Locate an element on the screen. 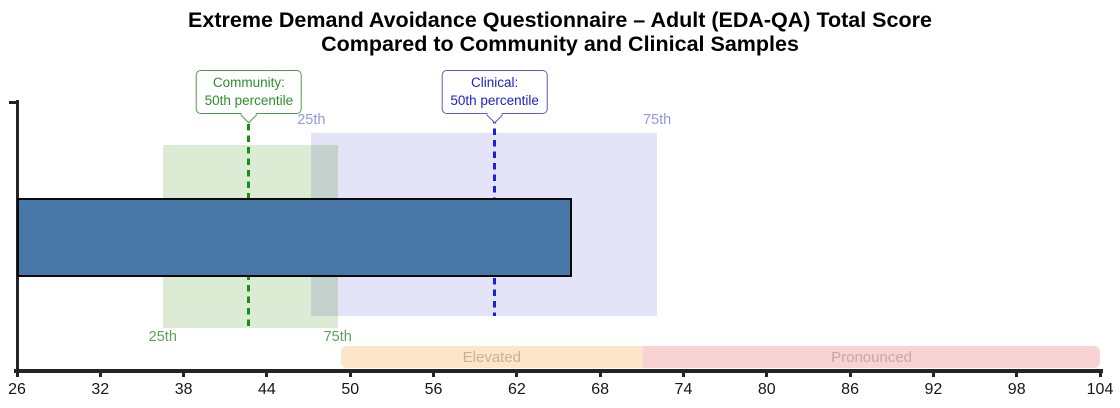  community-p25-label: 25th is located at coordinates (162, 337).